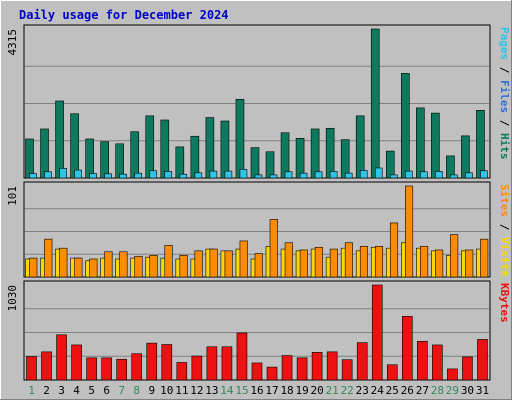  Describe the element at coordinates (12, 42) in the screenshot. I see `max-label-hits: 4315` at that location.